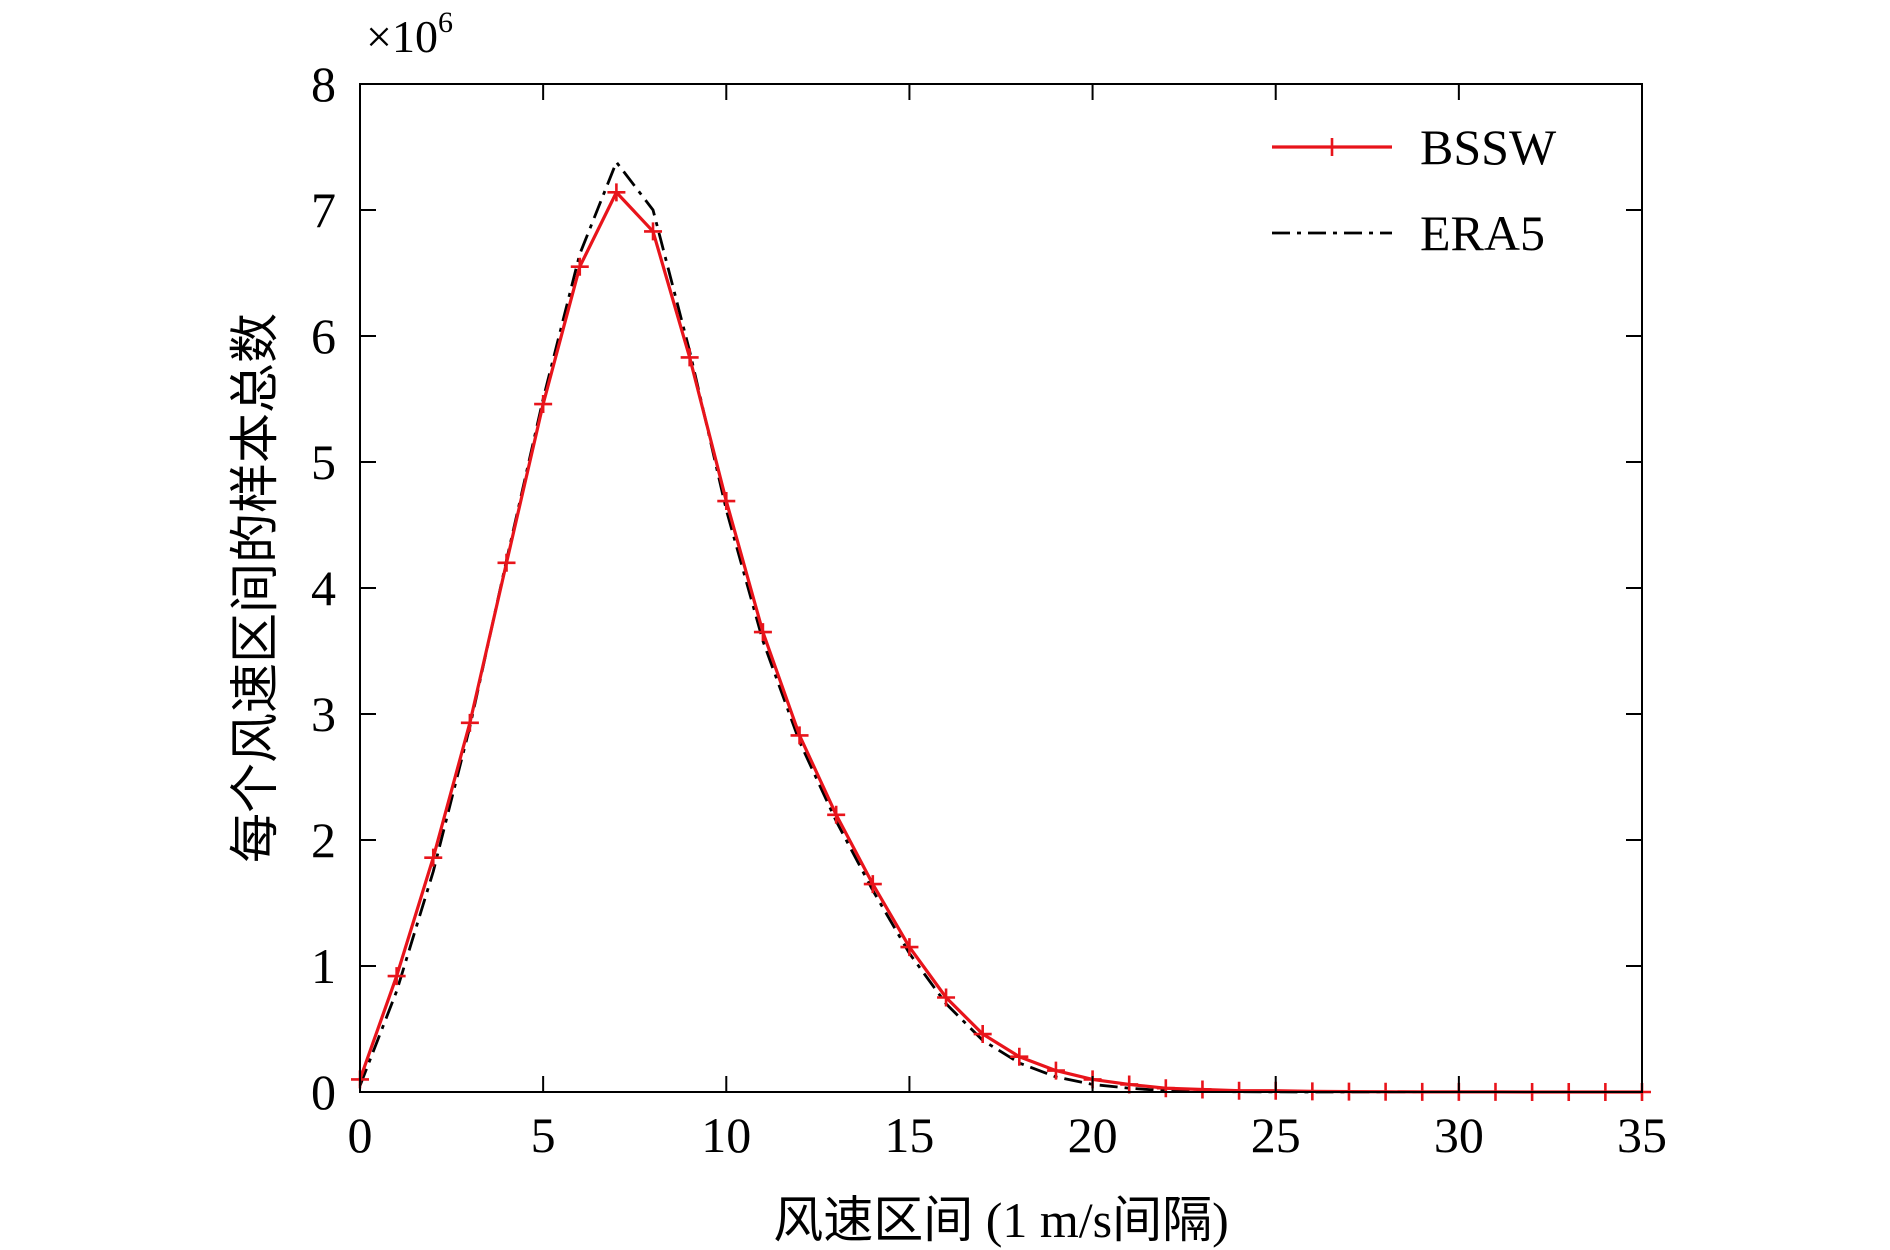  What do you see at coordinates (445, 22) in the screenshot?
I see `y-multiplier-exponent: 6` at bounding box center [445, 22].